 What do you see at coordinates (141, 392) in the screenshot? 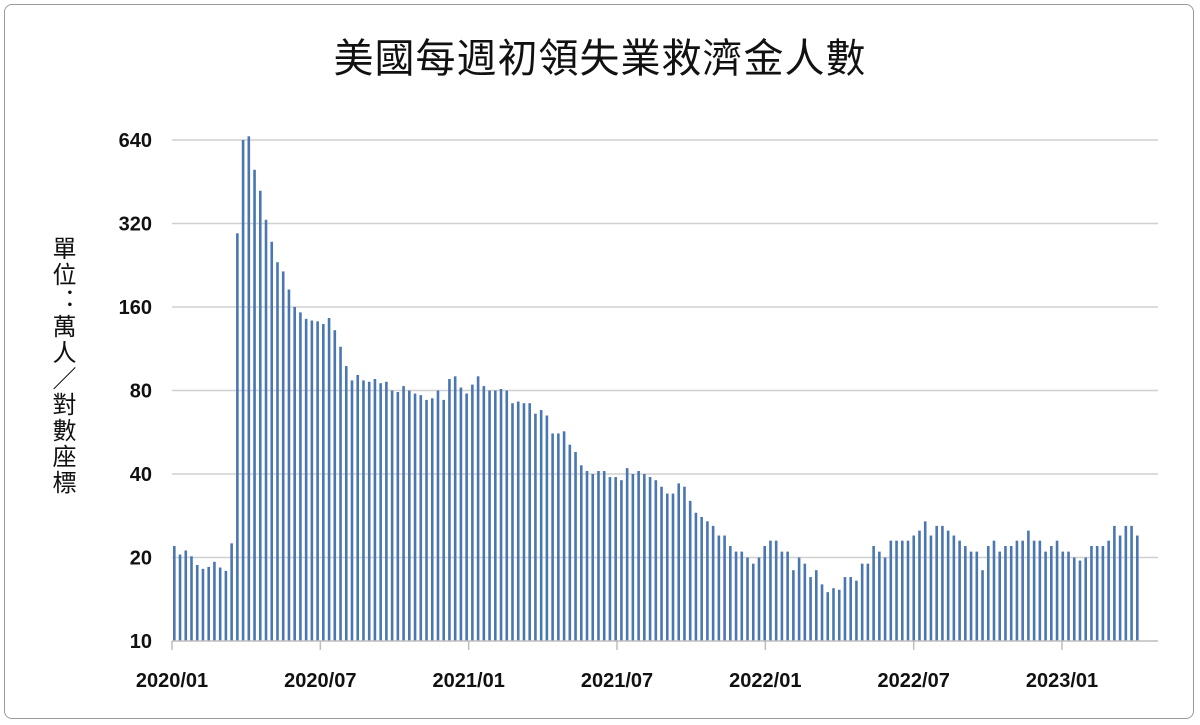
I see `y-tick-label: 80` at bounding box center [141, 392].